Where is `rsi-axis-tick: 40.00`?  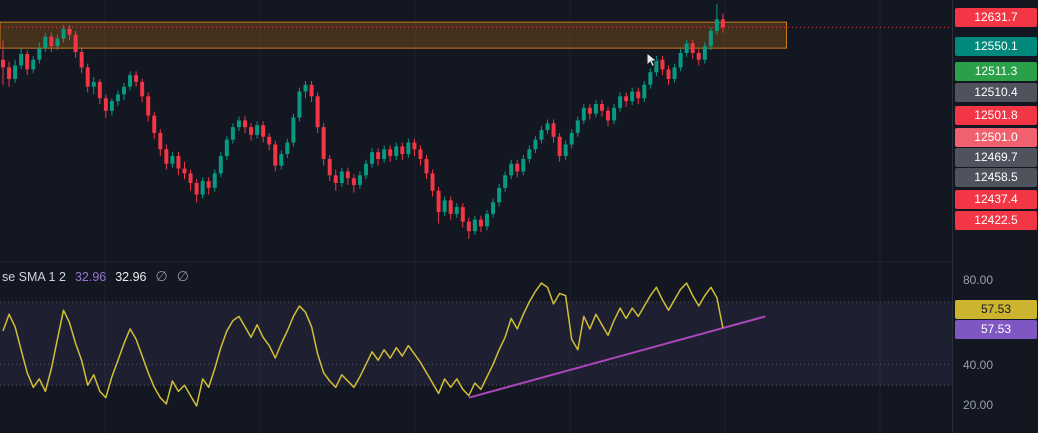
rsi-axis-tick: 40.00 is located at coordinates (978, 365).